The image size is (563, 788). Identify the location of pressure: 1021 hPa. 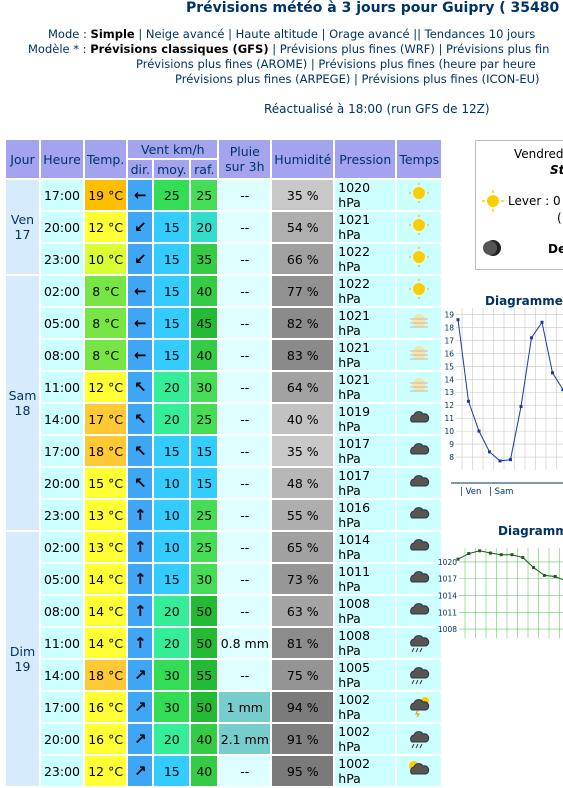
(365, 355).